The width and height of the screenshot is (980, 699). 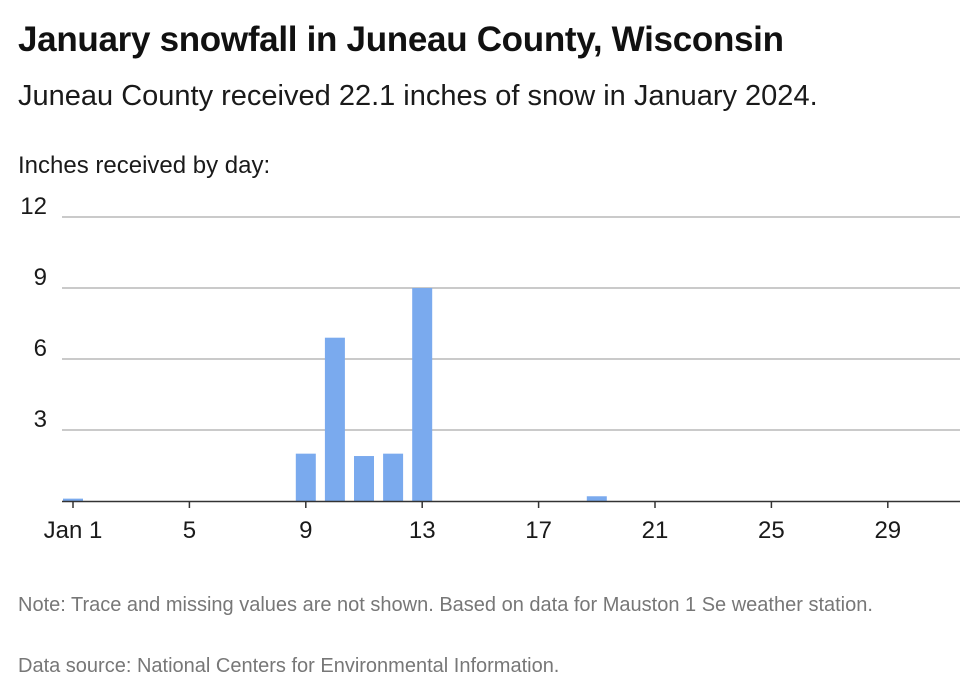 What do you see at coordinates (40, 419) in the screenshot?
I see `y-tick-label: 3` at bounding box center [40, 419].